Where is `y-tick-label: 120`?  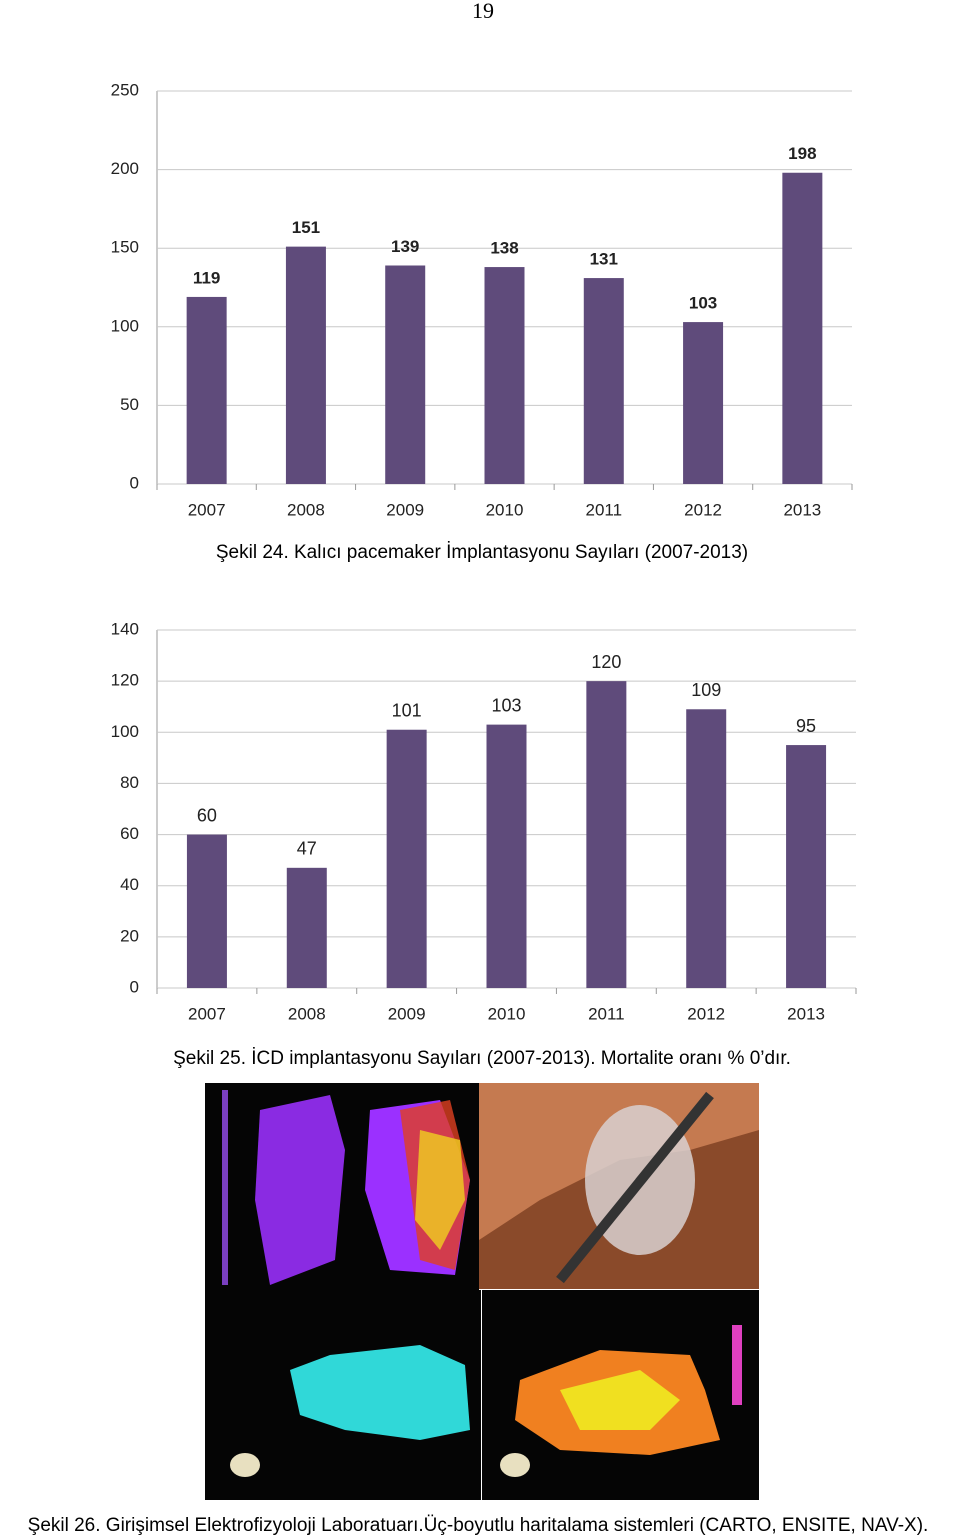
y-tick-label: 120 is located at coordinates (125, 680).